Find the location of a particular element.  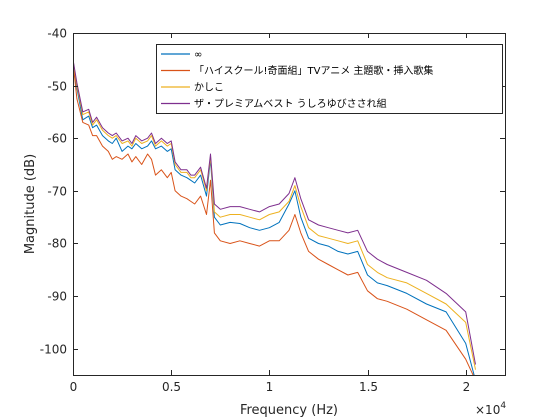

legend-entry: ∞ is located at coordinates (181, 55).